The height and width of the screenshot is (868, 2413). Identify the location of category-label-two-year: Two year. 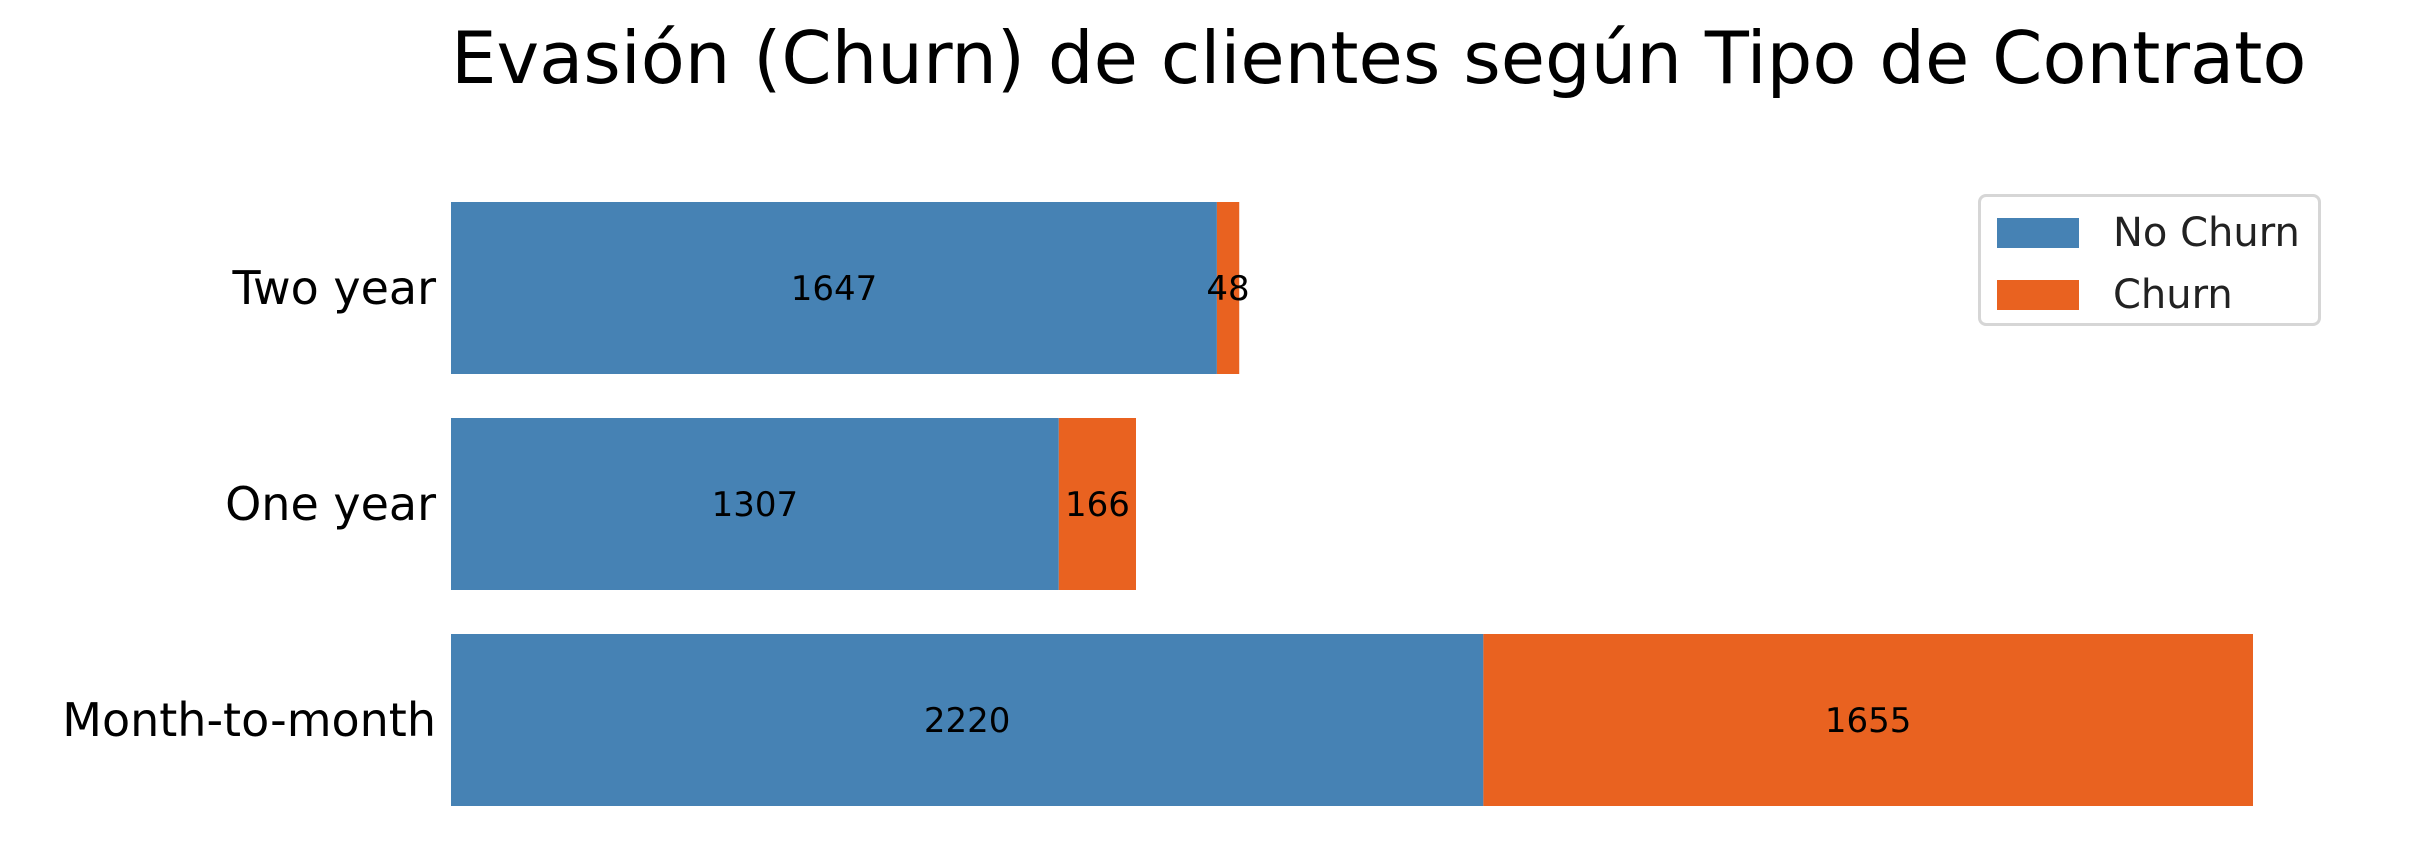
(334, 288).